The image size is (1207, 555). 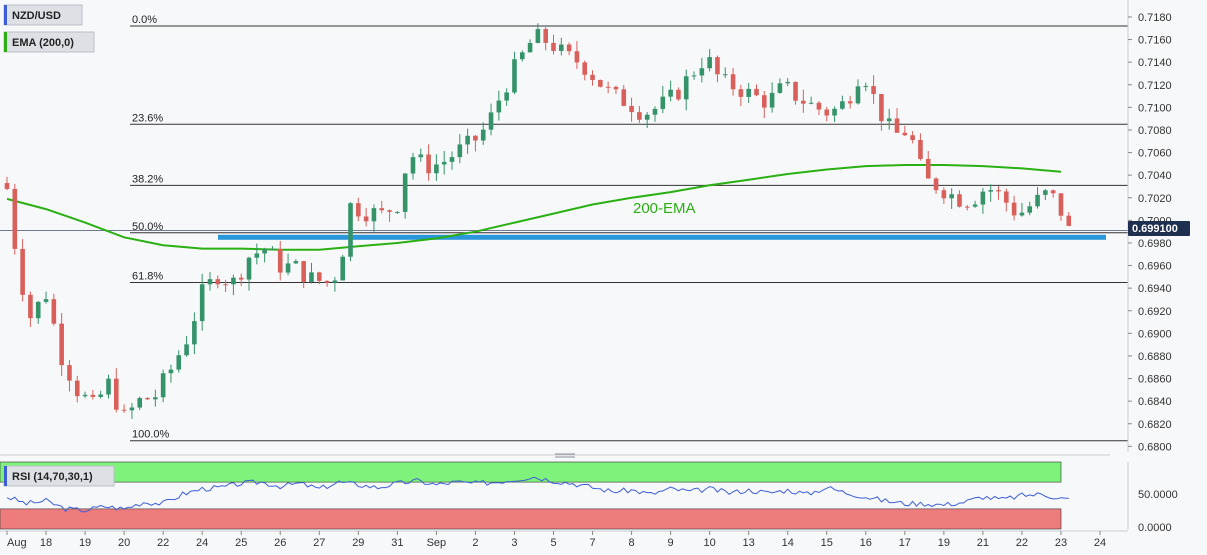 What do you see at coordinates (397, 543) in the screenshot?
I see `time-tick-label: 31` at bounding box center [397, 543].